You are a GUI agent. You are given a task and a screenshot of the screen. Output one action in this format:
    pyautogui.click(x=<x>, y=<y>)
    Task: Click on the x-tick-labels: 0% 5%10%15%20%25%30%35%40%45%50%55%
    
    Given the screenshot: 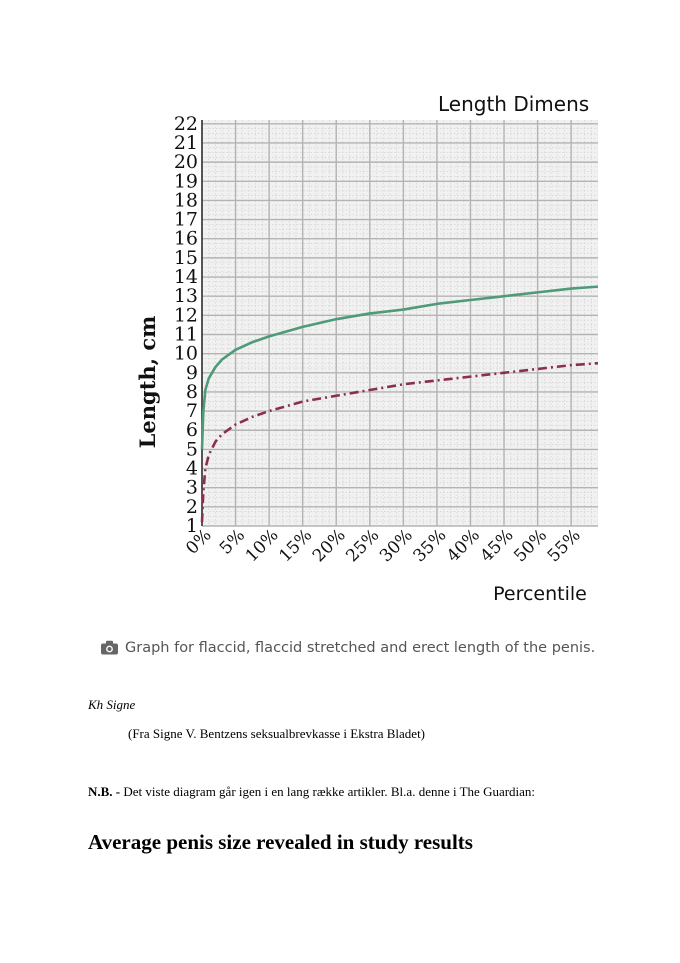 What is the action you would take?
    pyautogui.click(x=383, y=545)
    